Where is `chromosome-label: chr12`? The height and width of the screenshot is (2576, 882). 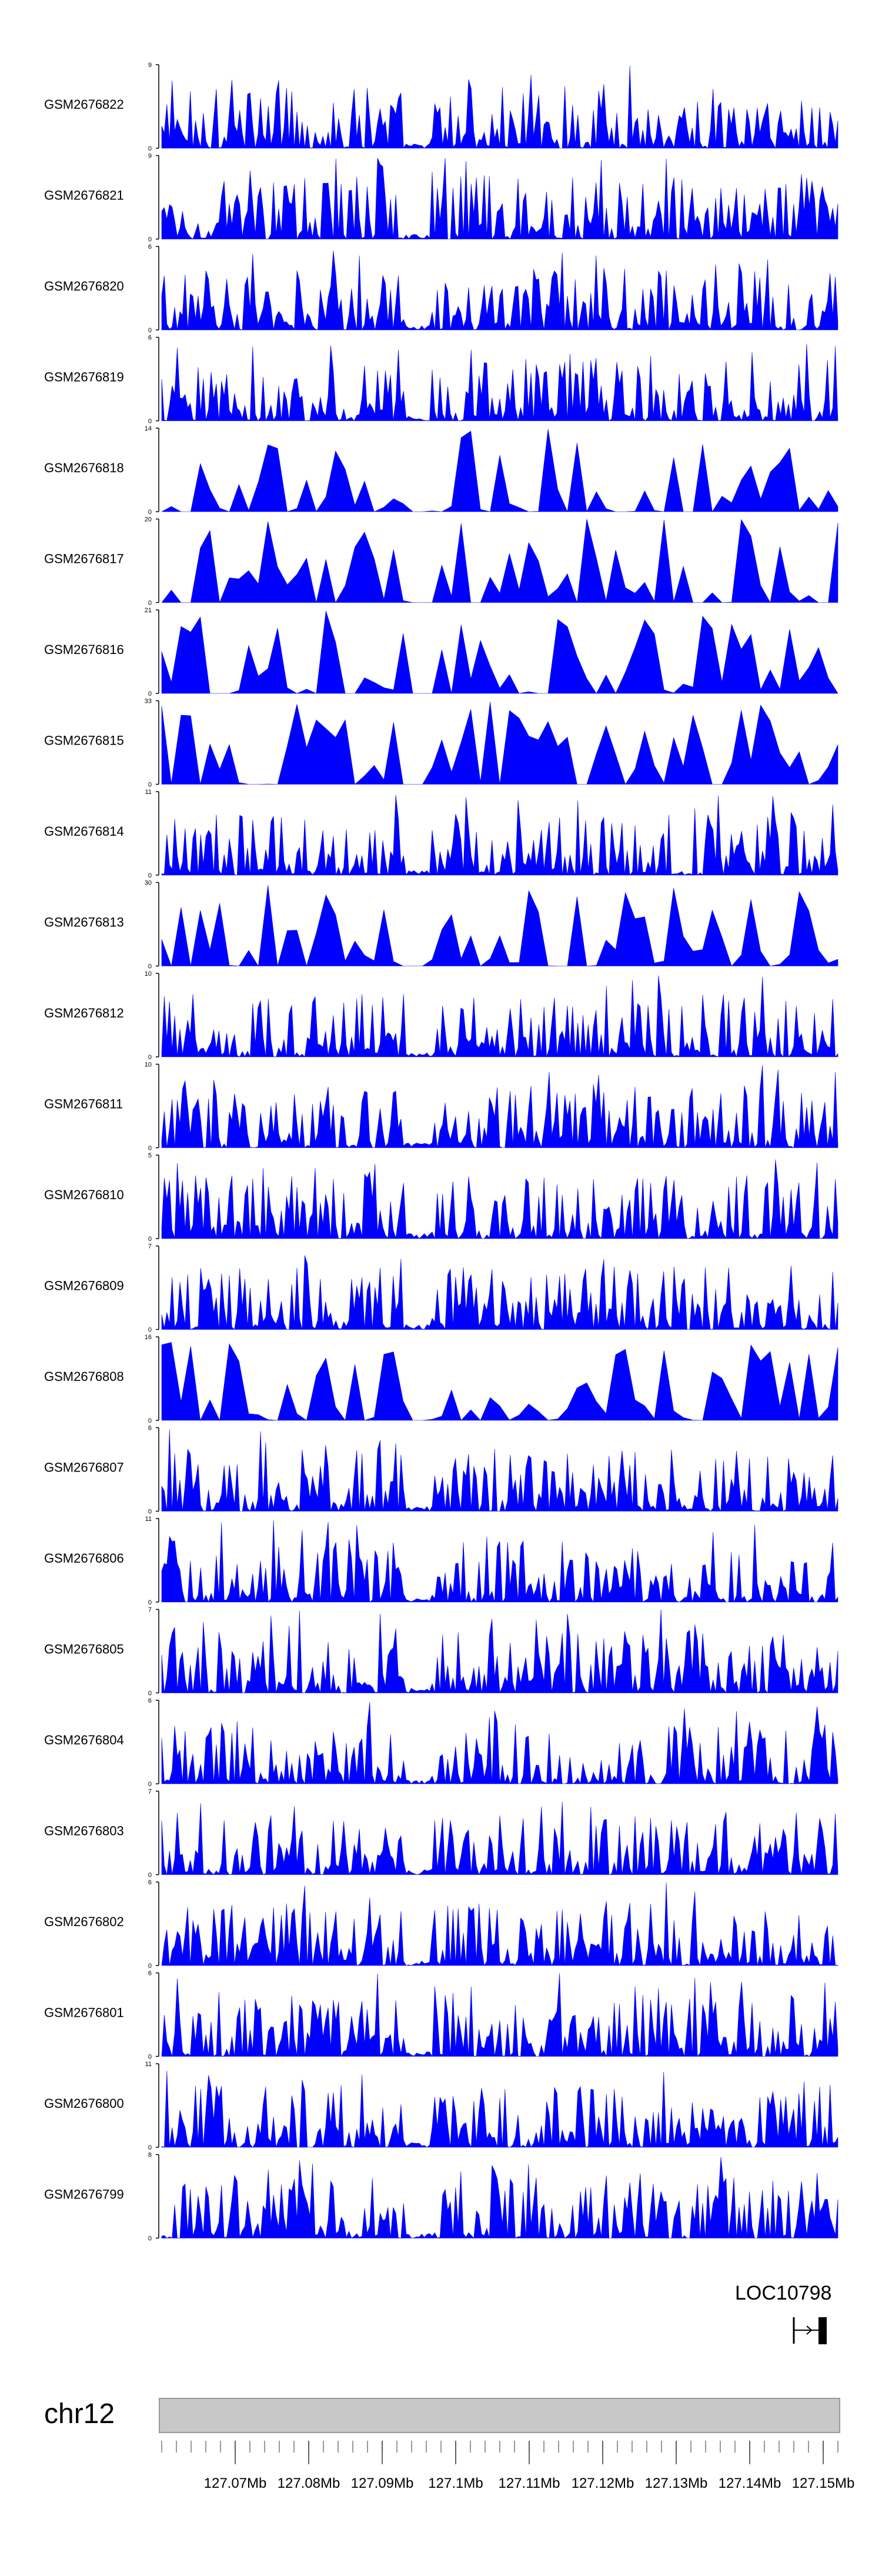
chromosome-label: chr12 is located at coordinates (79, 2414).